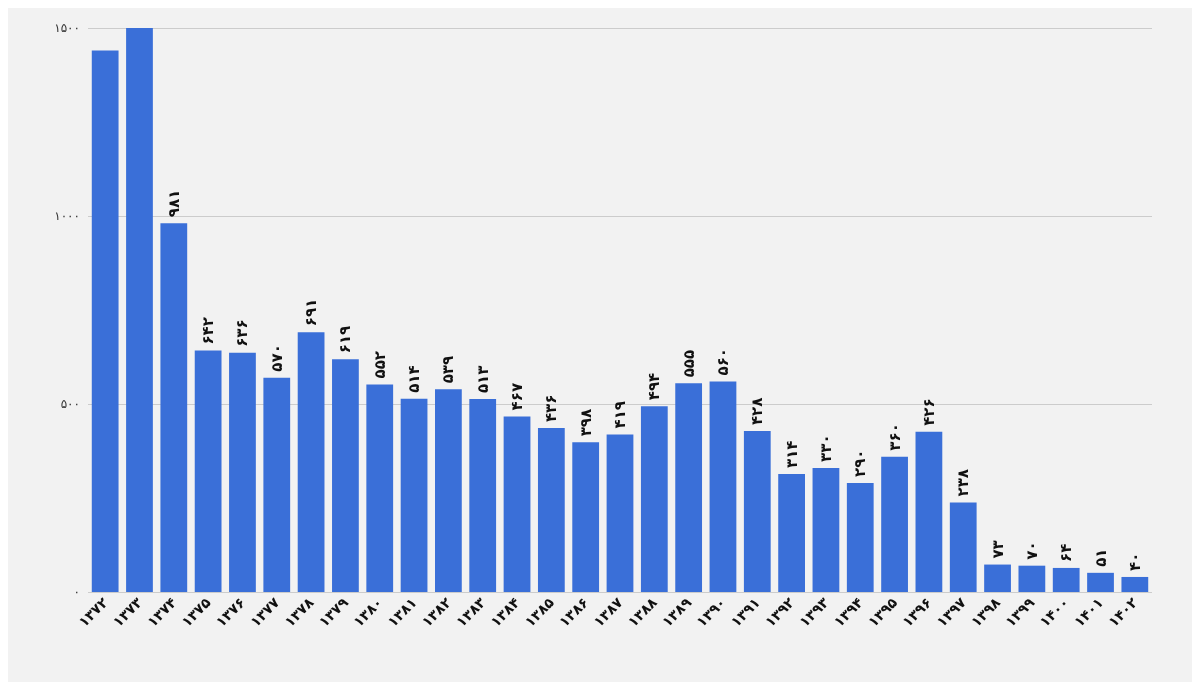  I want to click on data-label: ۶۴۲, so click(208, 331).